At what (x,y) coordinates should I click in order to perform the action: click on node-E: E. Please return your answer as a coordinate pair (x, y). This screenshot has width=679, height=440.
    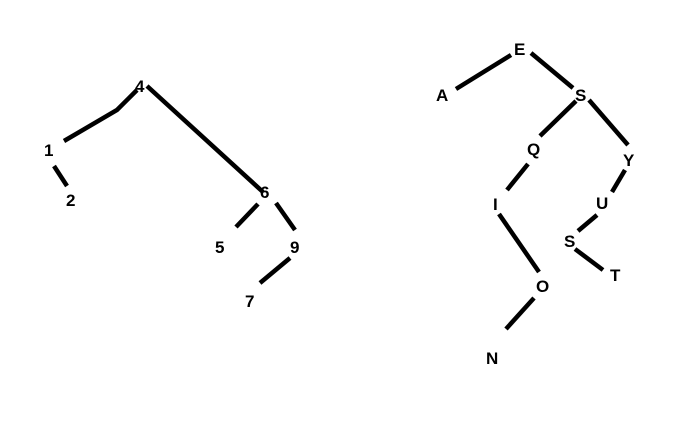
    Looking at the image, I should click on (519, 49).